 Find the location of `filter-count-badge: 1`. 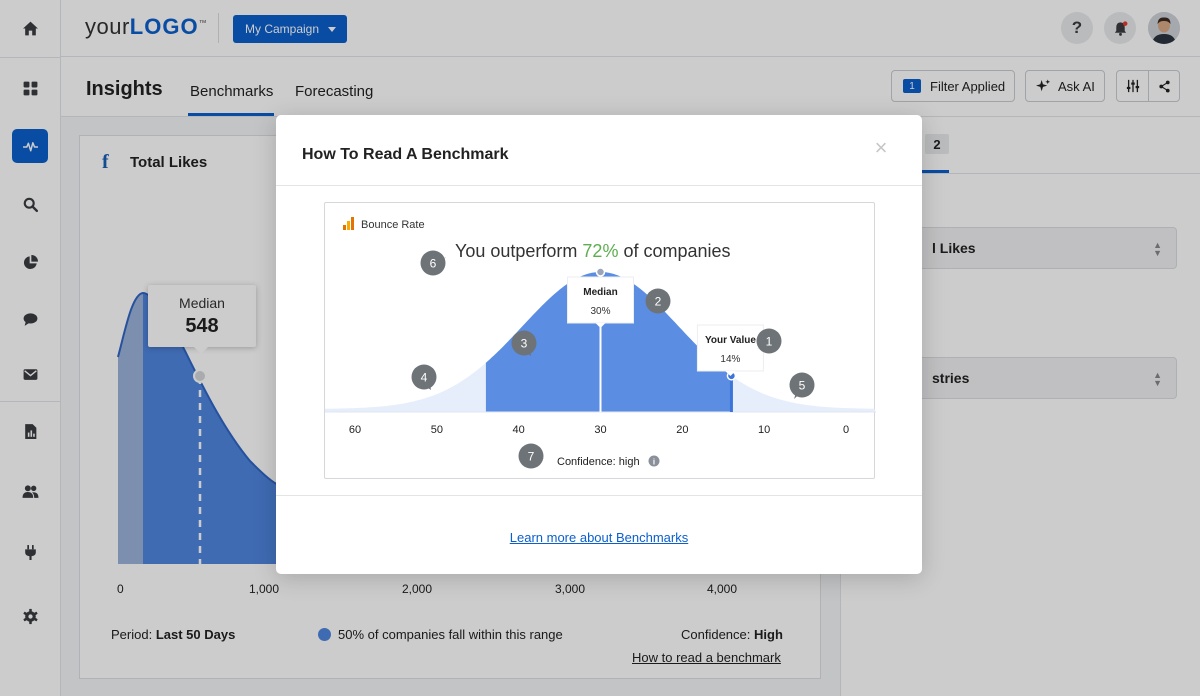

filter-count-badge: 1 is located at coordinates (912, 86).